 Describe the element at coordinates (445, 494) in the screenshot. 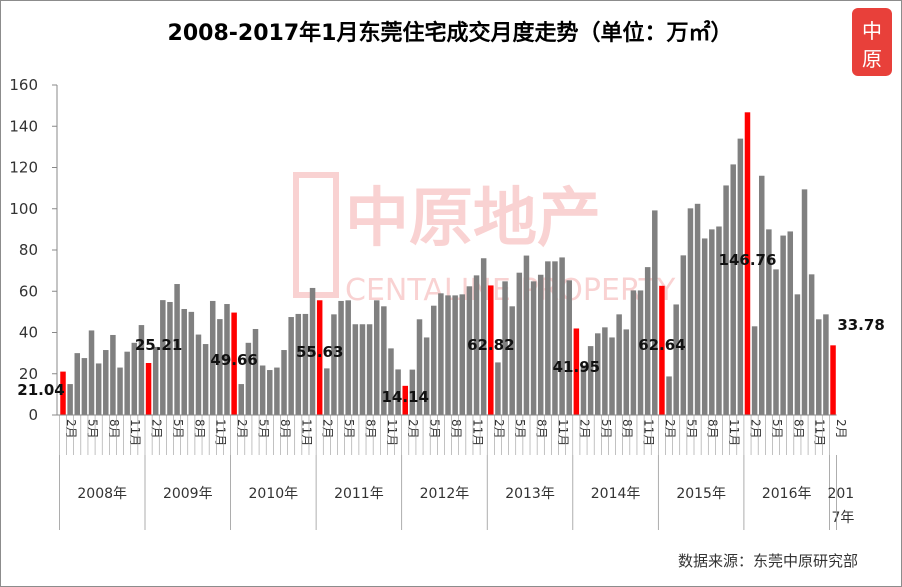

I see `year-label: 2012年` at that location.